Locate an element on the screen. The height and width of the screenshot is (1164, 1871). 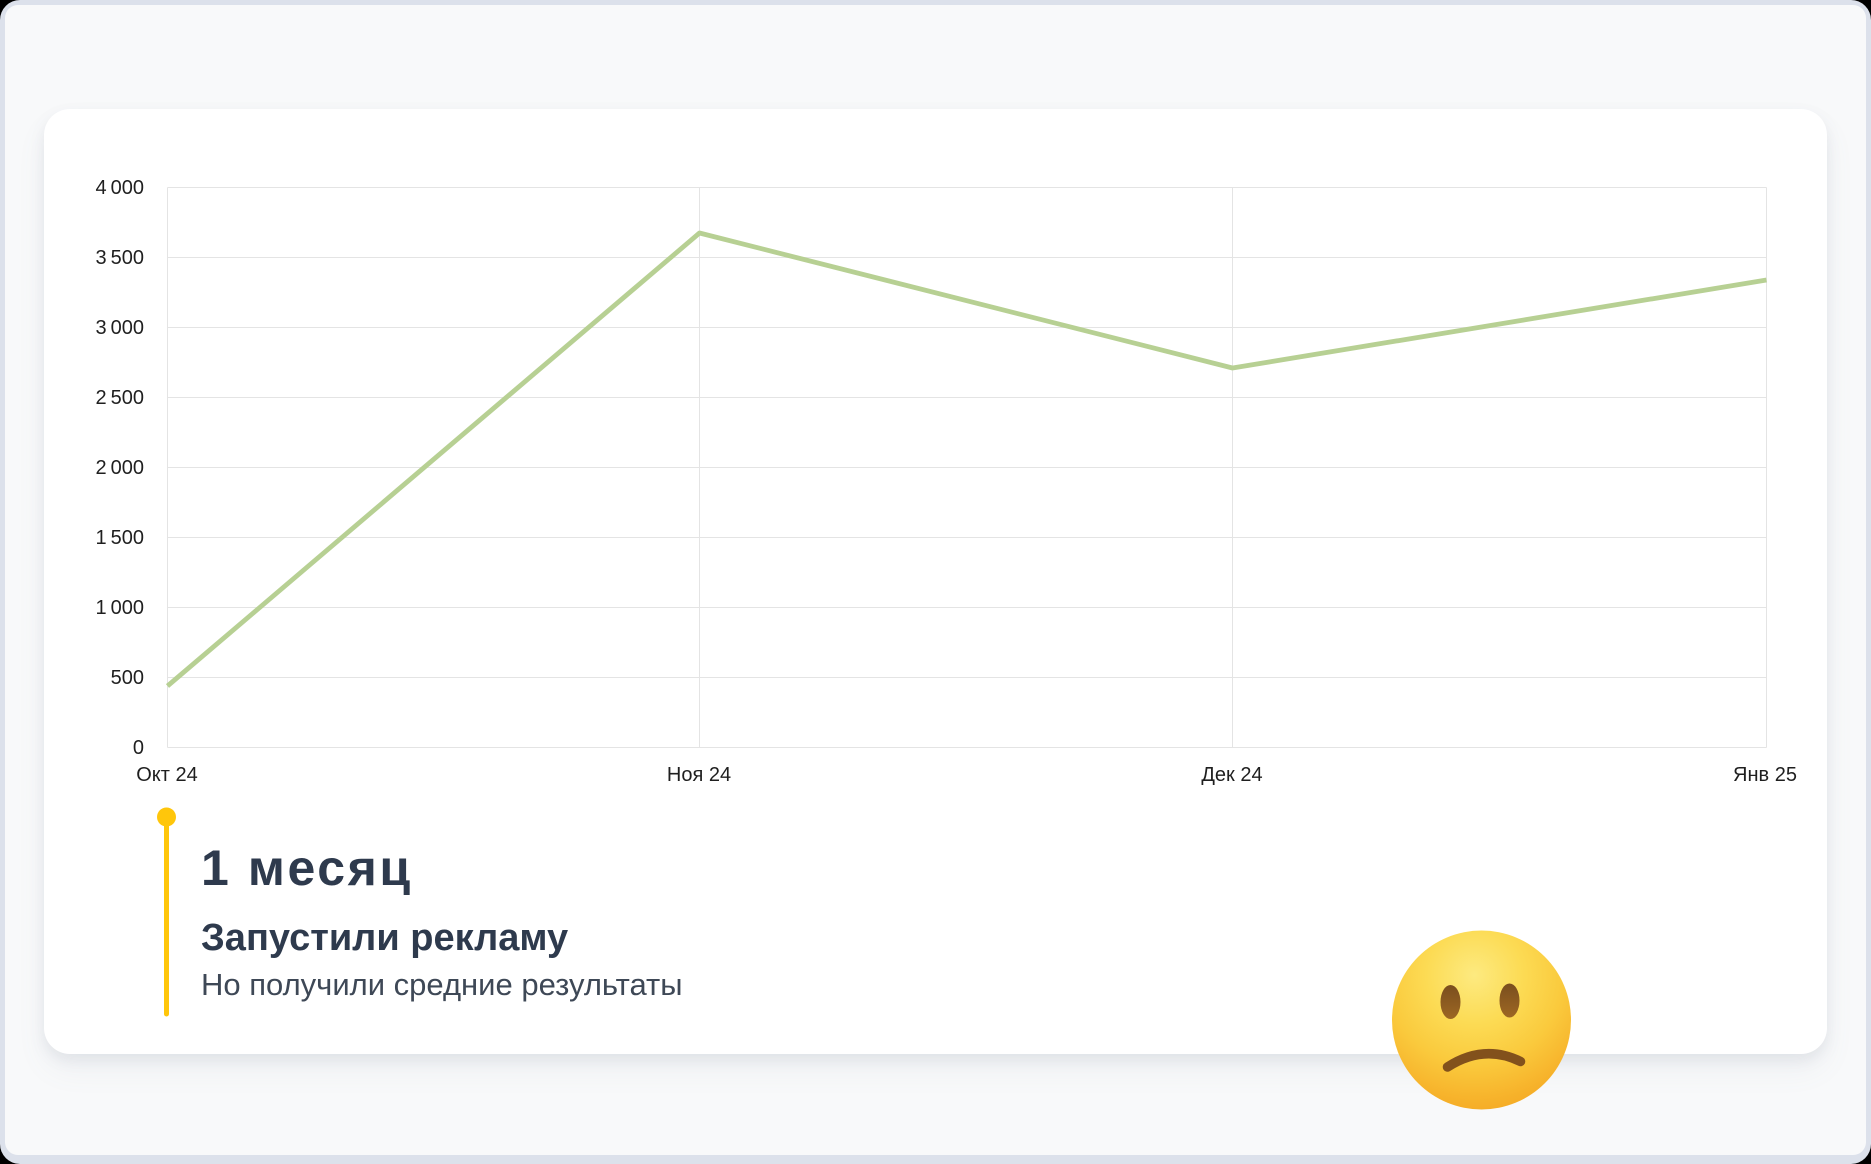
svg-text: 500 is located at coordinates (127, 678).